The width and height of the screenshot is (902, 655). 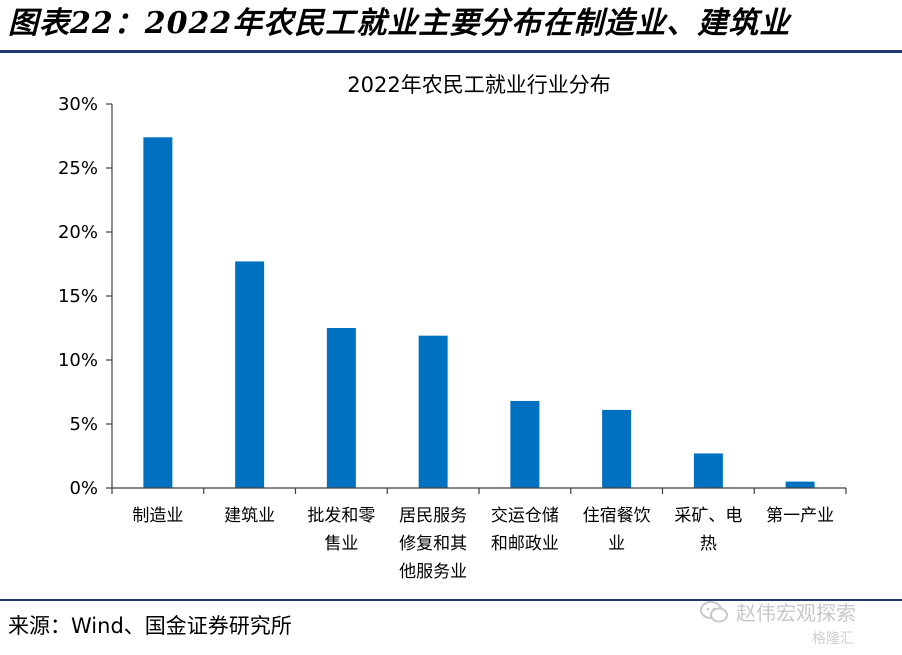 What do you see at coordinates (617, 516) in the screenshot?
I see `x-category-label: 住宿餐饮` at bounding box center [617, 516].